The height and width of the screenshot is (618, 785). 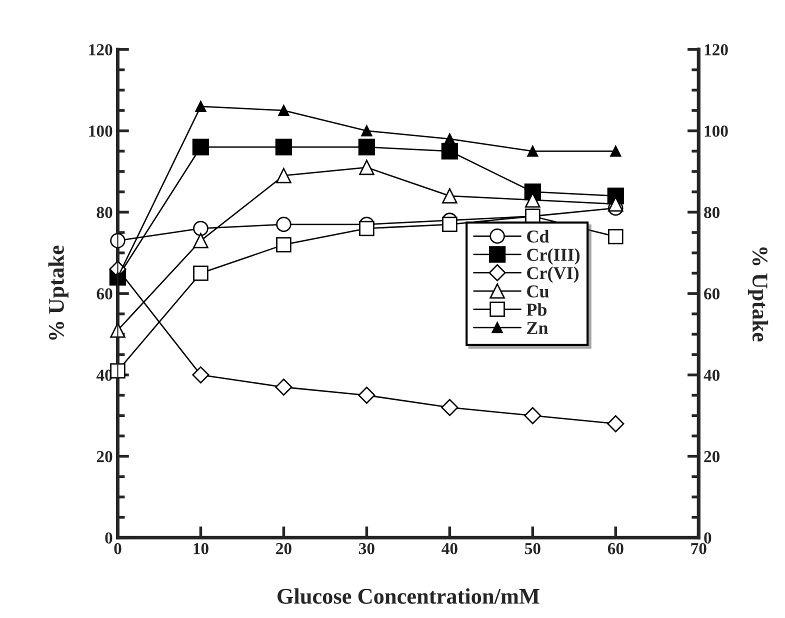 I want to click on x-tick-label: 60, so click(x=616, y=548).